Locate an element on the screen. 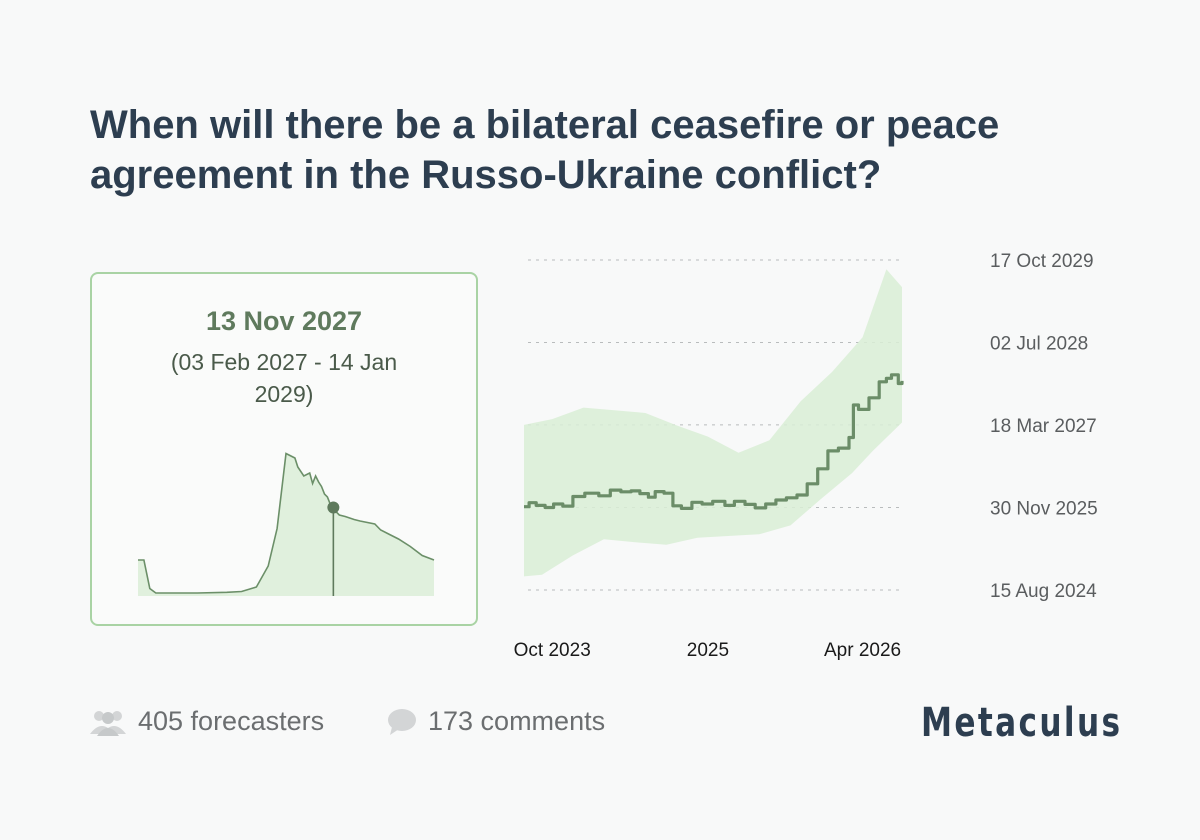  distribution-area is located at coordinates (286, 524).